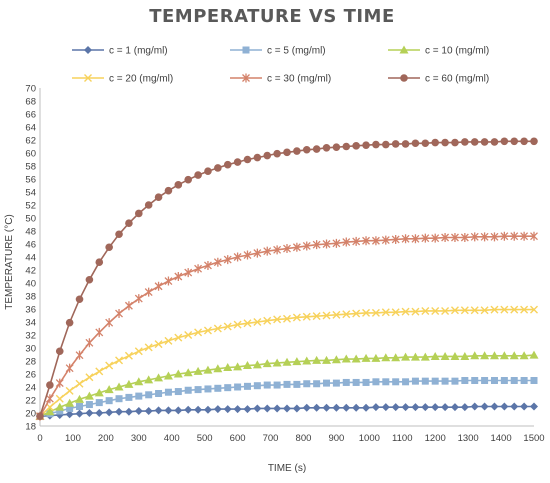 The height and width of the screenshot is (483, 550). Describe the element at coordinates (9, 261) in the screenshot. I see `y-axis-label: TEMPERATURE (°C)` at that location.